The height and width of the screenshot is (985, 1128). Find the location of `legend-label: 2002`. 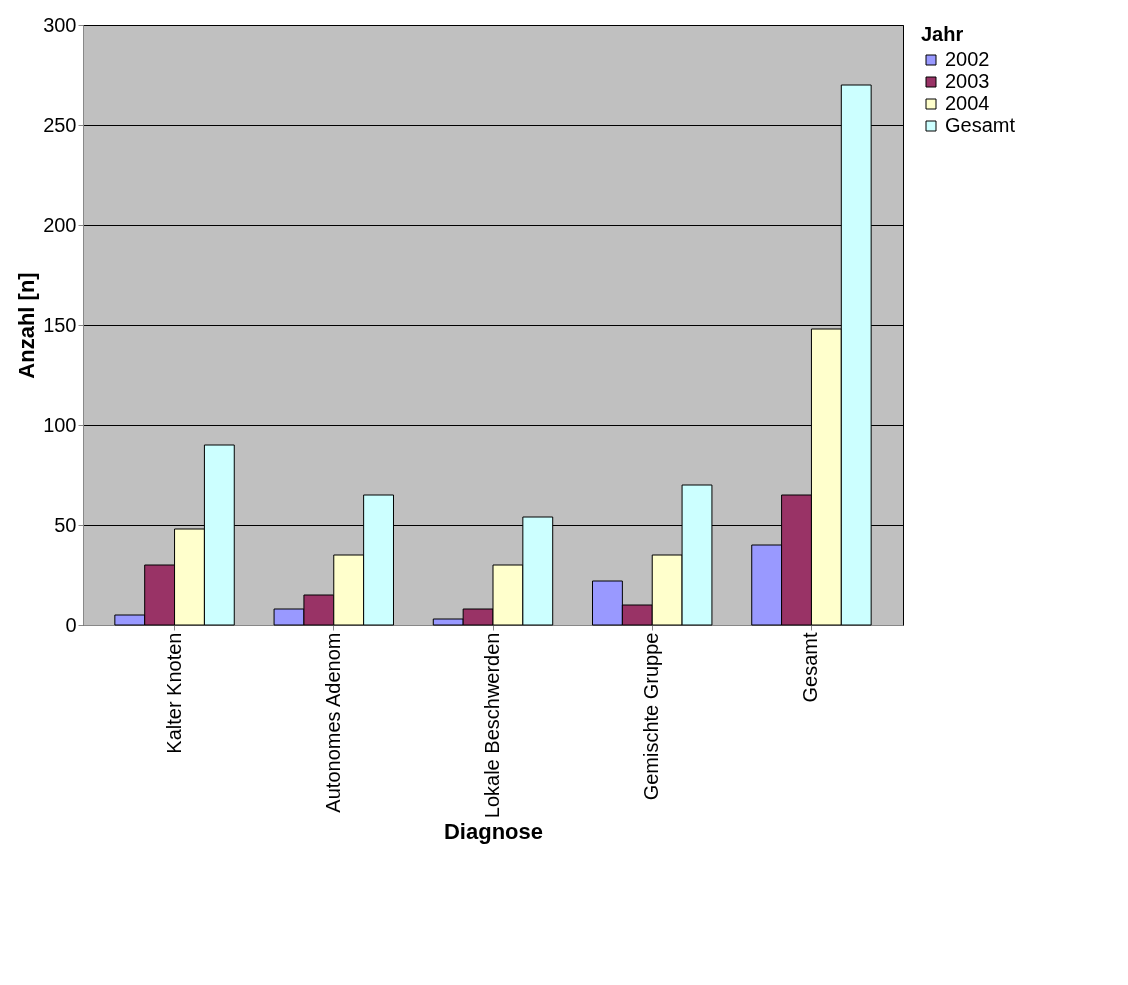

legend-label: 2002 is located at coordinates (967, 59).